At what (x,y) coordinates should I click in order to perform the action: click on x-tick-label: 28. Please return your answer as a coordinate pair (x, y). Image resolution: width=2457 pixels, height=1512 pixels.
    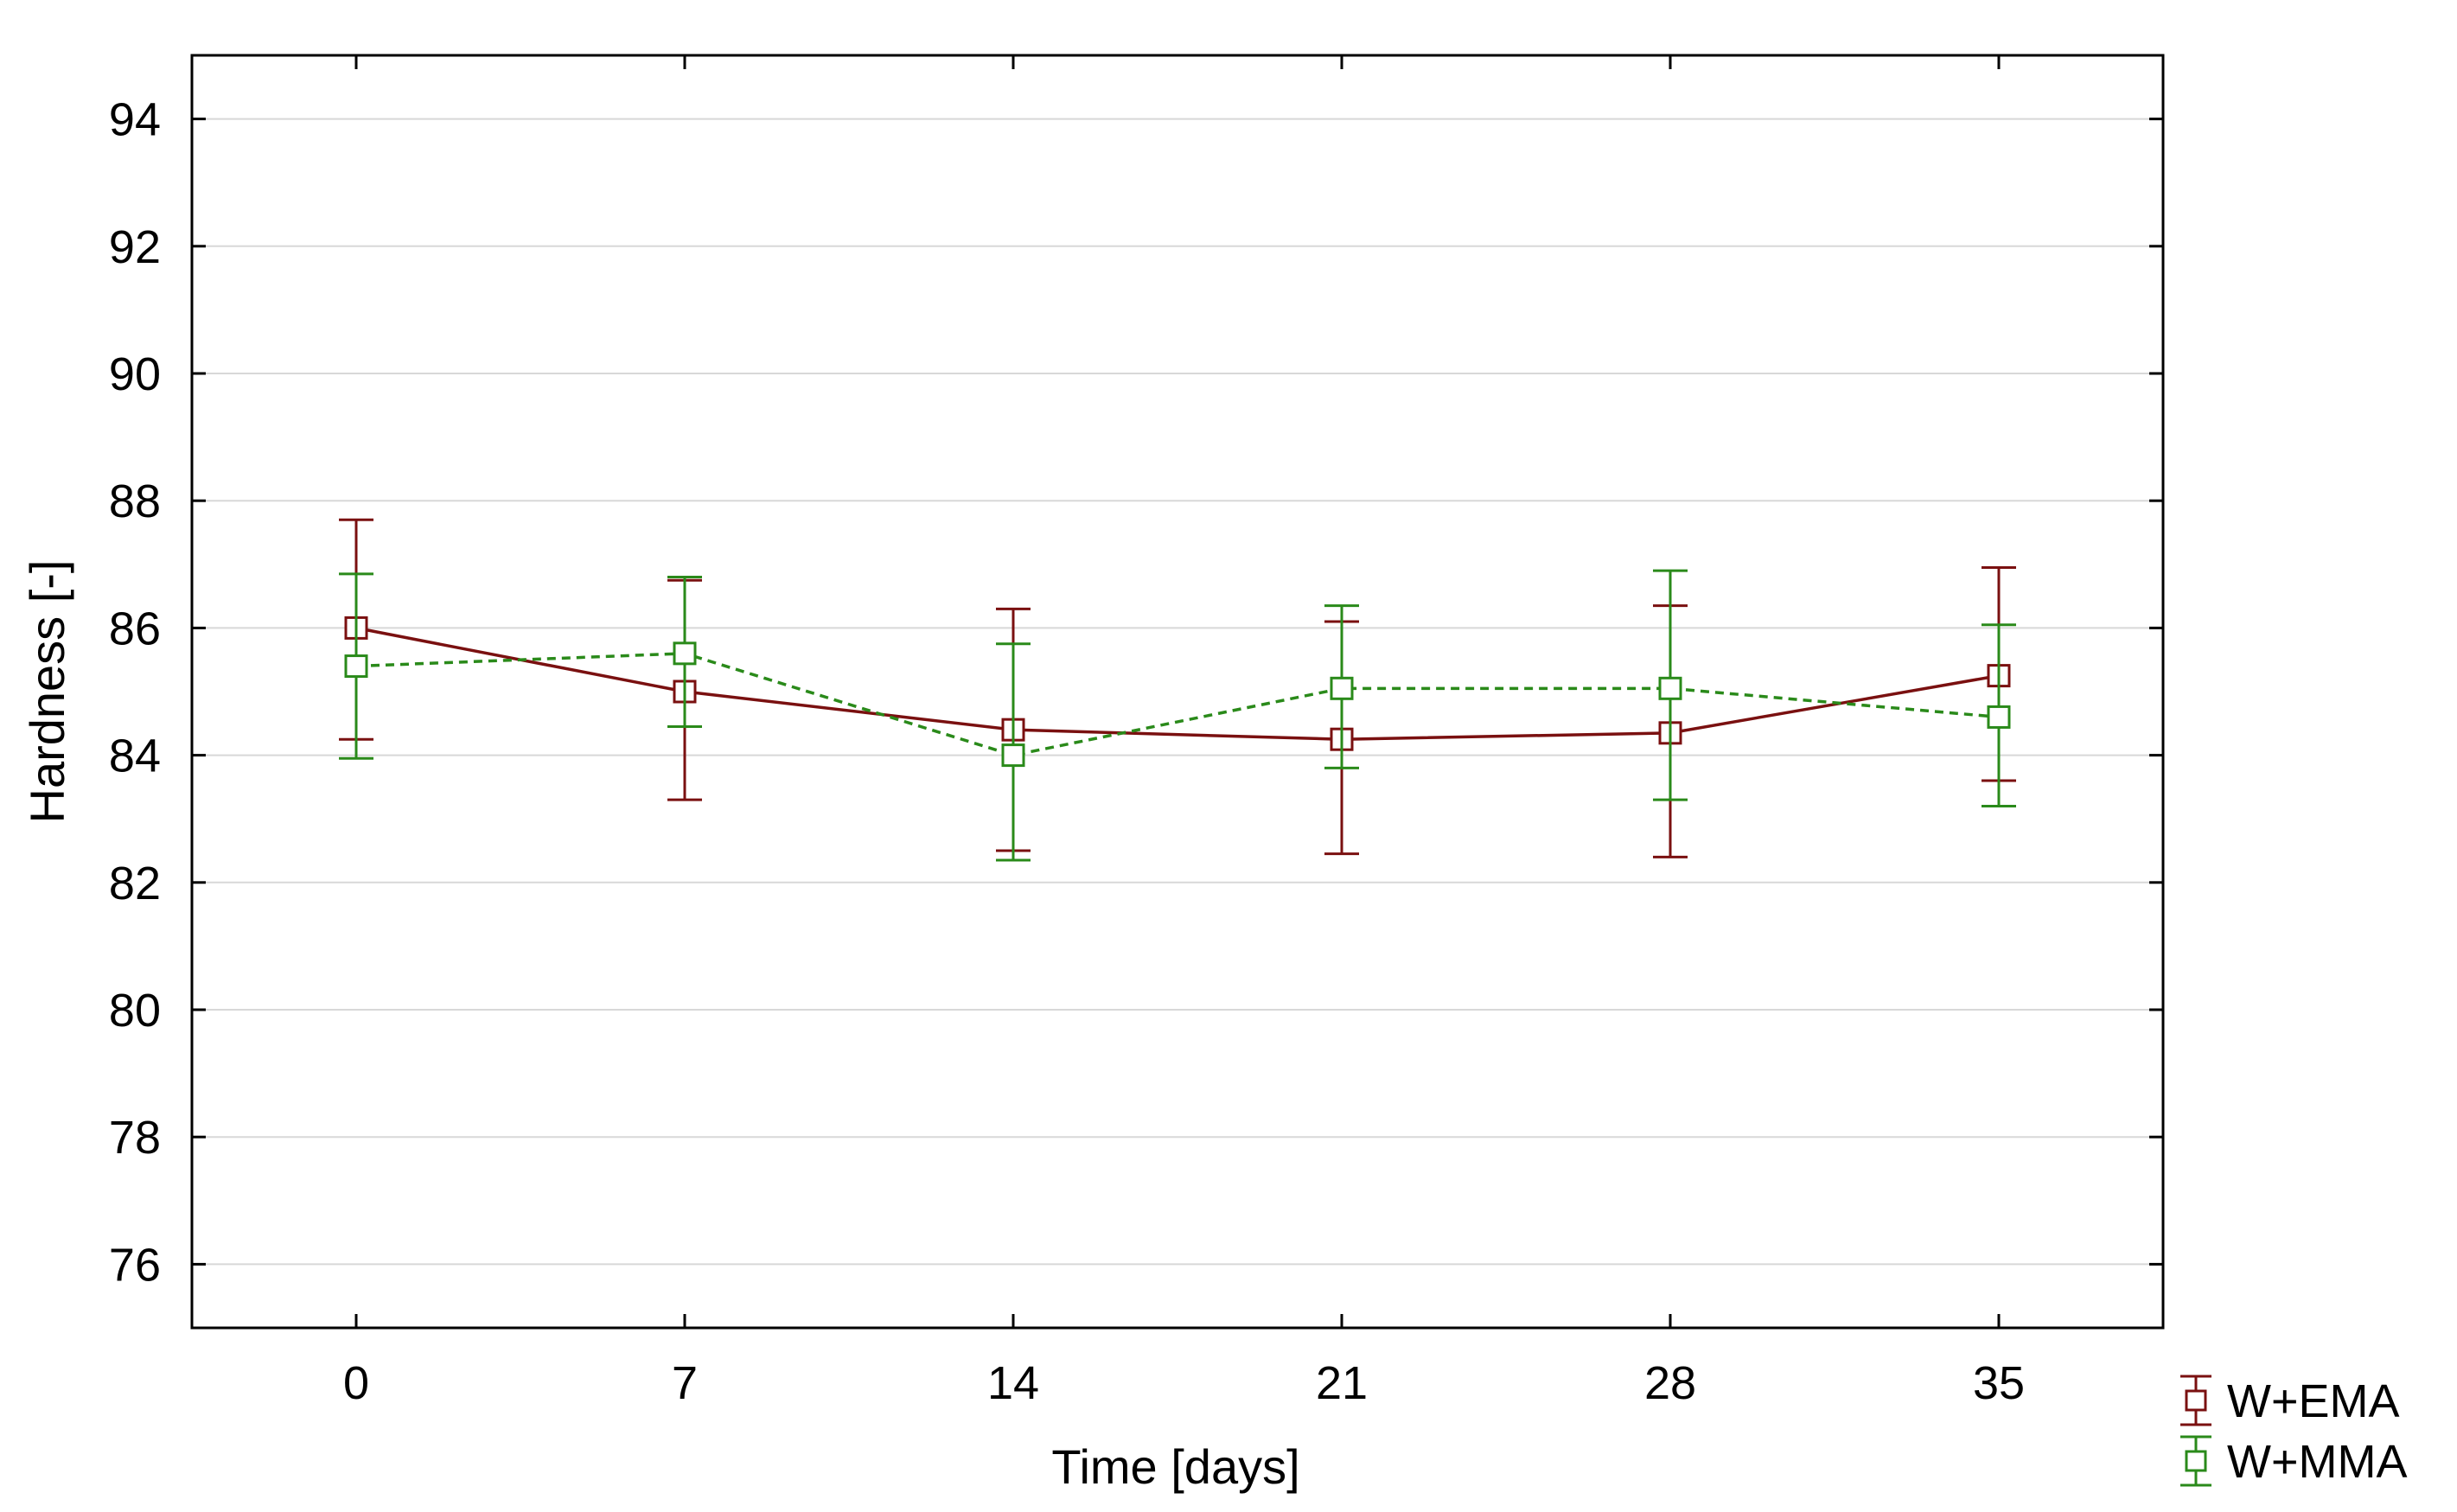
    Looking at the image, I should click on (1670, 1383).